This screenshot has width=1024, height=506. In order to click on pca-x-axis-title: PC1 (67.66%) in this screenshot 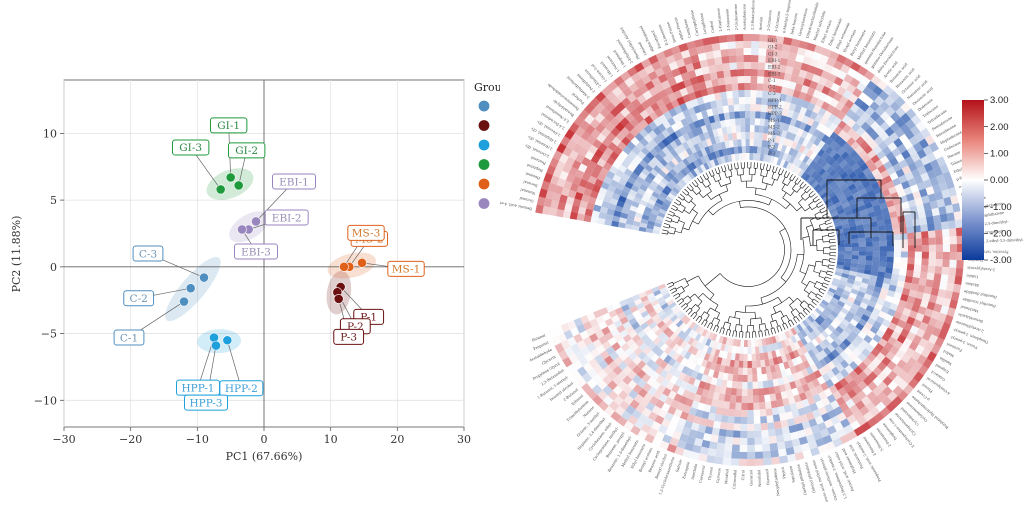, I will do `click(264, 456)`.